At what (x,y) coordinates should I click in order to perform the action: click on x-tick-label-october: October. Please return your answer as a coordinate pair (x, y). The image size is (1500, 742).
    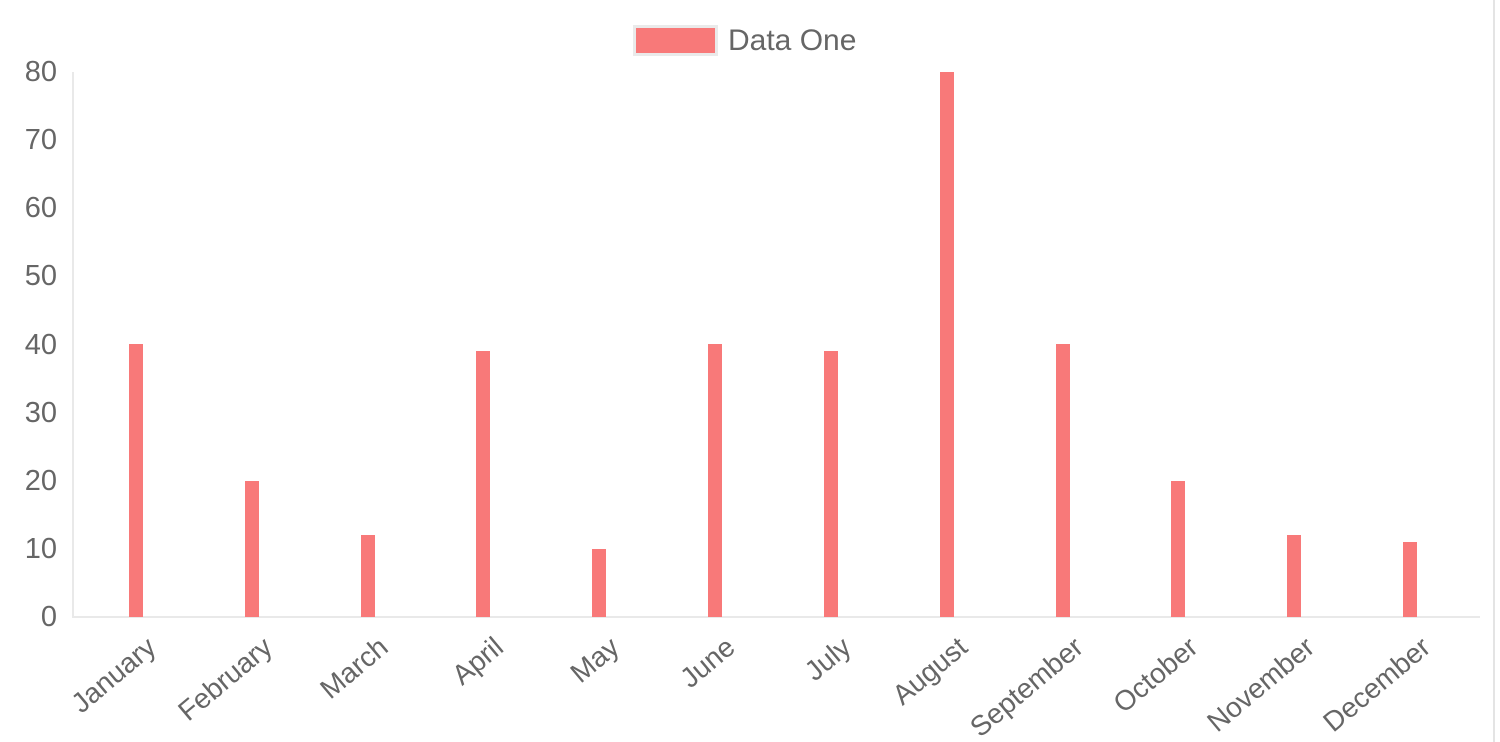
    Looking at the image, I should click on (1155, 675).